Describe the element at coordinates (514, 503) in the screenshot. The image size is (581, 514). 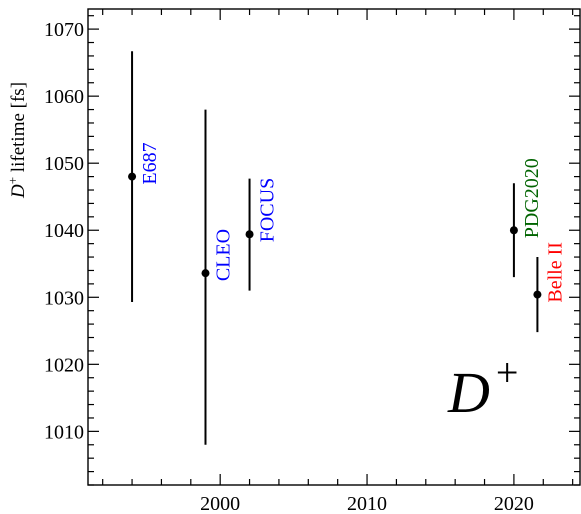
I see `x-tick-label: 2020` at that location.